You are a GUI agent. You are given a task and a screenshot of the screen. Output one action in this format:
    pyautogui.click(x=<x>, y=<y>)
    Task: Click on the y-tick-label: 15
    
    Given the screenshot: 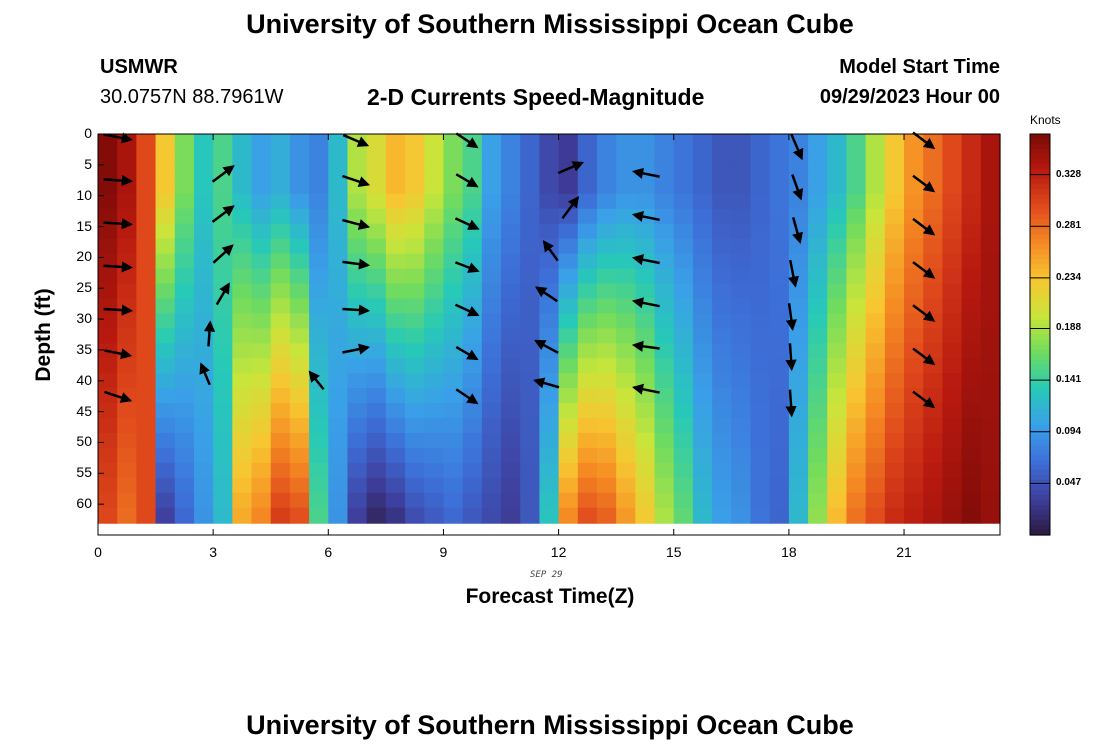 What is the action you would take?
    pyautogui.click(x=84, y=225)
    